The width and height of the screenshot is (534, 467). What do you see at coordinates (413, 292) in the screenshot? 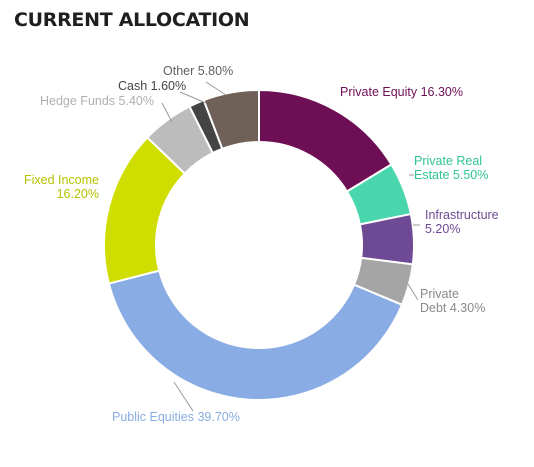
I see `leader-line-private-debt` at bounding box center [413, 292].